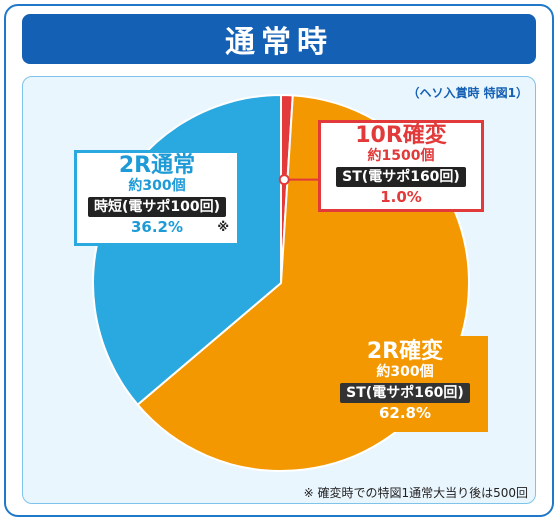 Image resolution: width=560 pixels, height=523 pixels. What do you see at coordinates (157, 165) in the screenshot?
I see `label-2r-normal-name: 2R通常` at bounding box center [157, 165].